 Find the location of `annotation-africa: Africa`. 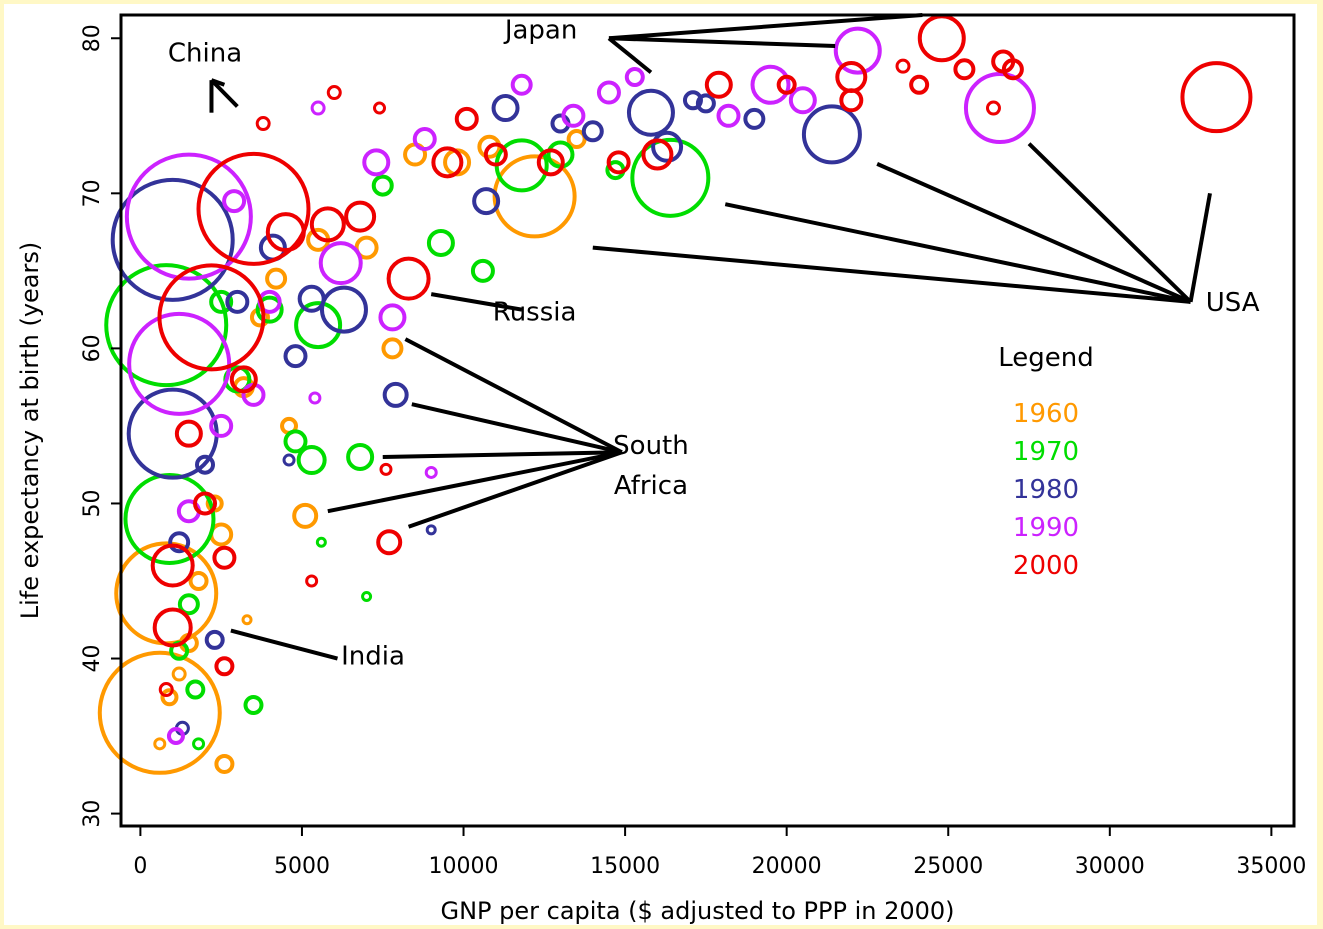

annotation-africa: Africa is located at coordinates (651, 486).